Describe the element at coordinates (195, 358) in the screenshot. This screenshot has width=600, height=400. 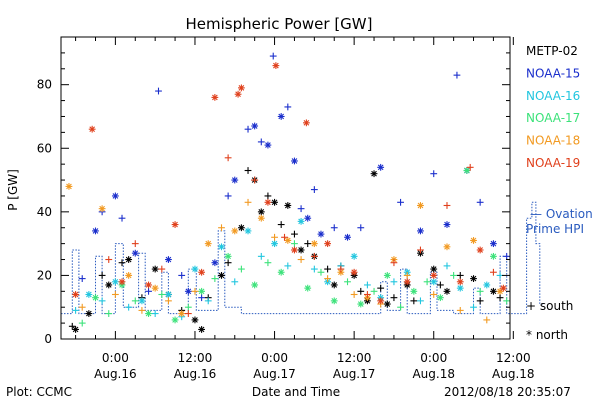
I see `x-tick-time-label: 12:00` at that location.